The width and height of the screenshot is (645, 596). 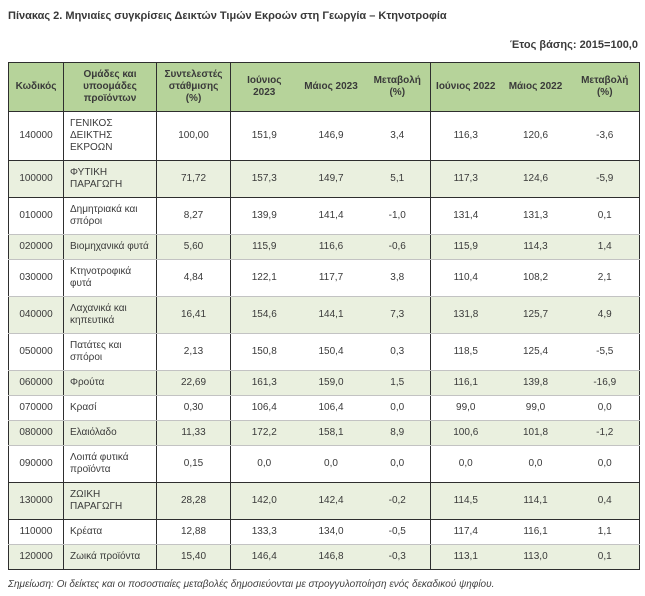 What do you see at coordinates (605, 278) in the screenshot?
I see `cell-change_2022: 2,1` at bounding box center [605, 278].